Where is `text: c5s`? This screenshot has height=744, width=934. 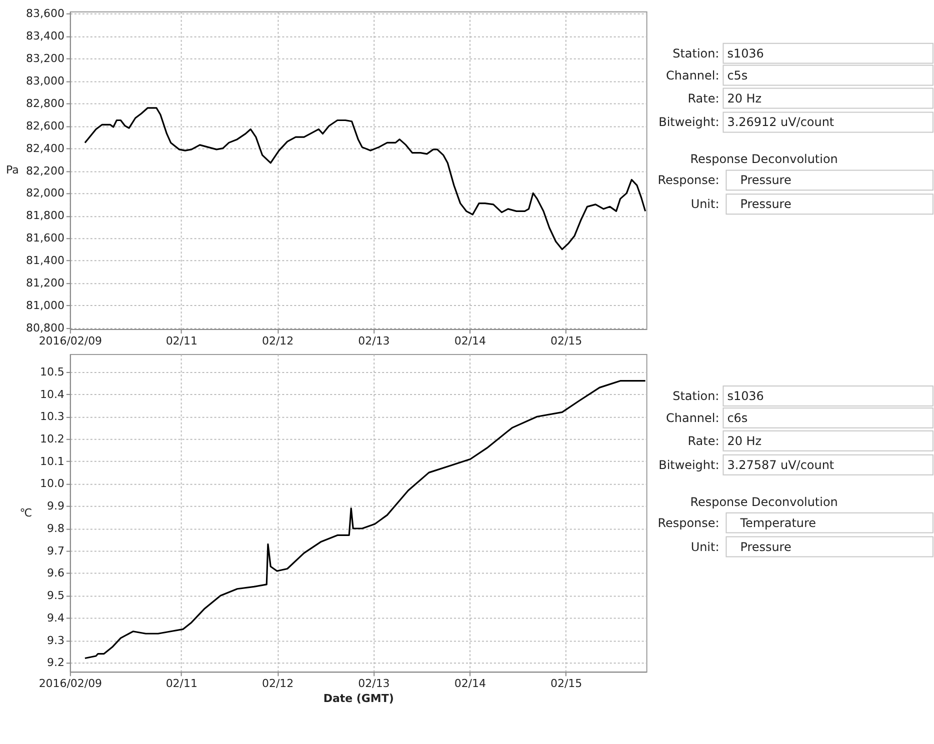
text: c5s is located at coordinates (737, 75).